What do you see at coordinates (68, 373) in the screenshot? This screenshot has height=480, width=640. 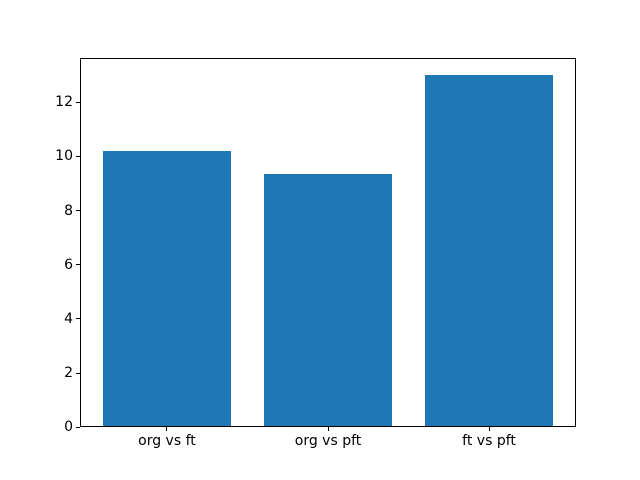 I see `y-tick-label: 2` at bounding box center [68, 373].